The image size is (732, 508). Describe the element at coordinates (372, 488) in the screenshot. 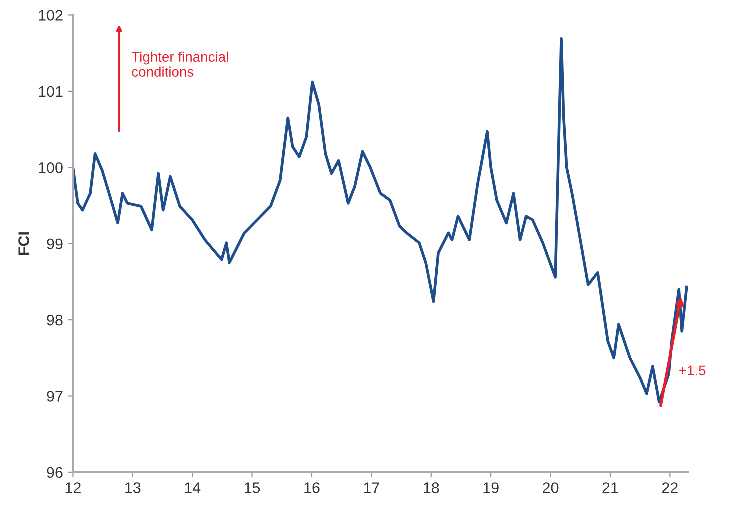

I see `x-tick-label: 17` at that location.